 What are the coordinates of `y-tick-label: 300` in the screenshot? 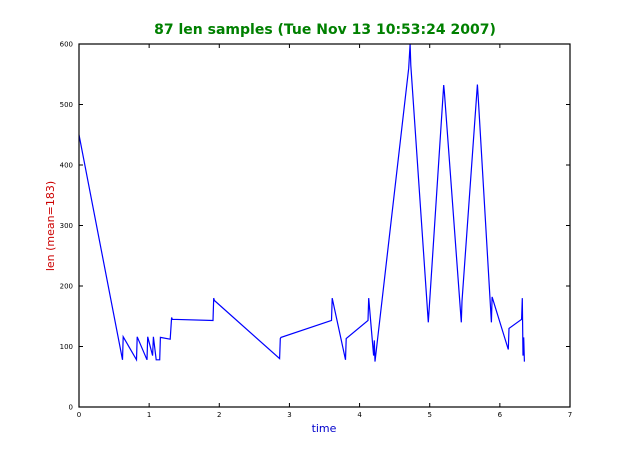 It's located at (66, 226).